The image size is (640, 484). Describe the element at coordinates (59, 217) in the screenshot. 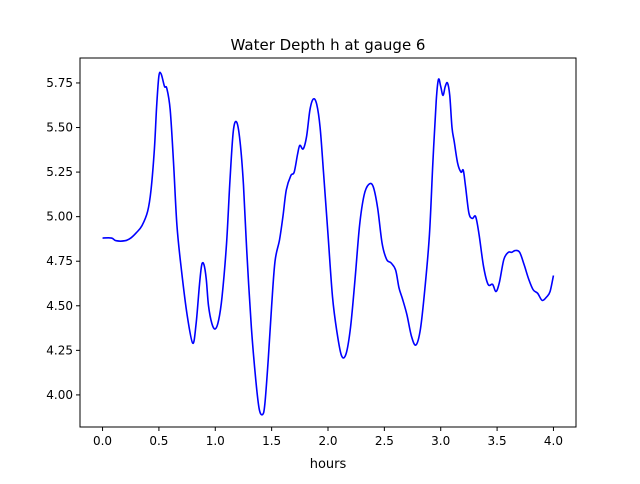

I see `y-tick-label: 5.00` at that location.